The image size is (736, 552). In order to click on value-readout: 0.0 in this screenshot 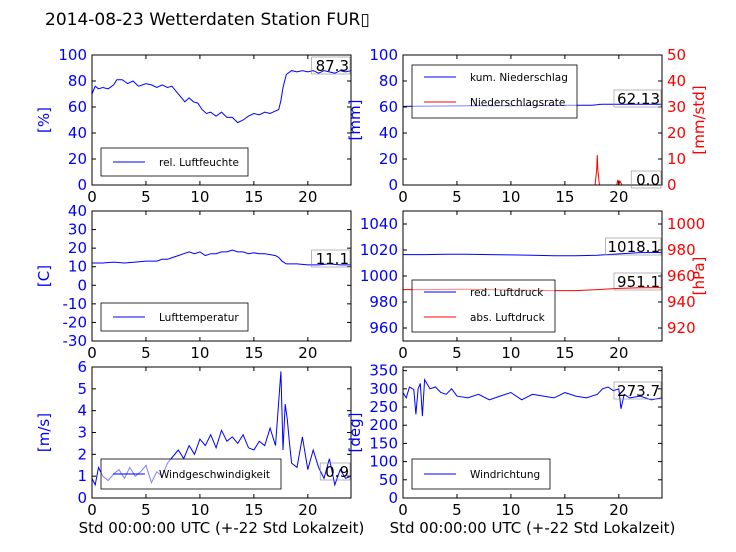, I will do `click(648, 180)`.